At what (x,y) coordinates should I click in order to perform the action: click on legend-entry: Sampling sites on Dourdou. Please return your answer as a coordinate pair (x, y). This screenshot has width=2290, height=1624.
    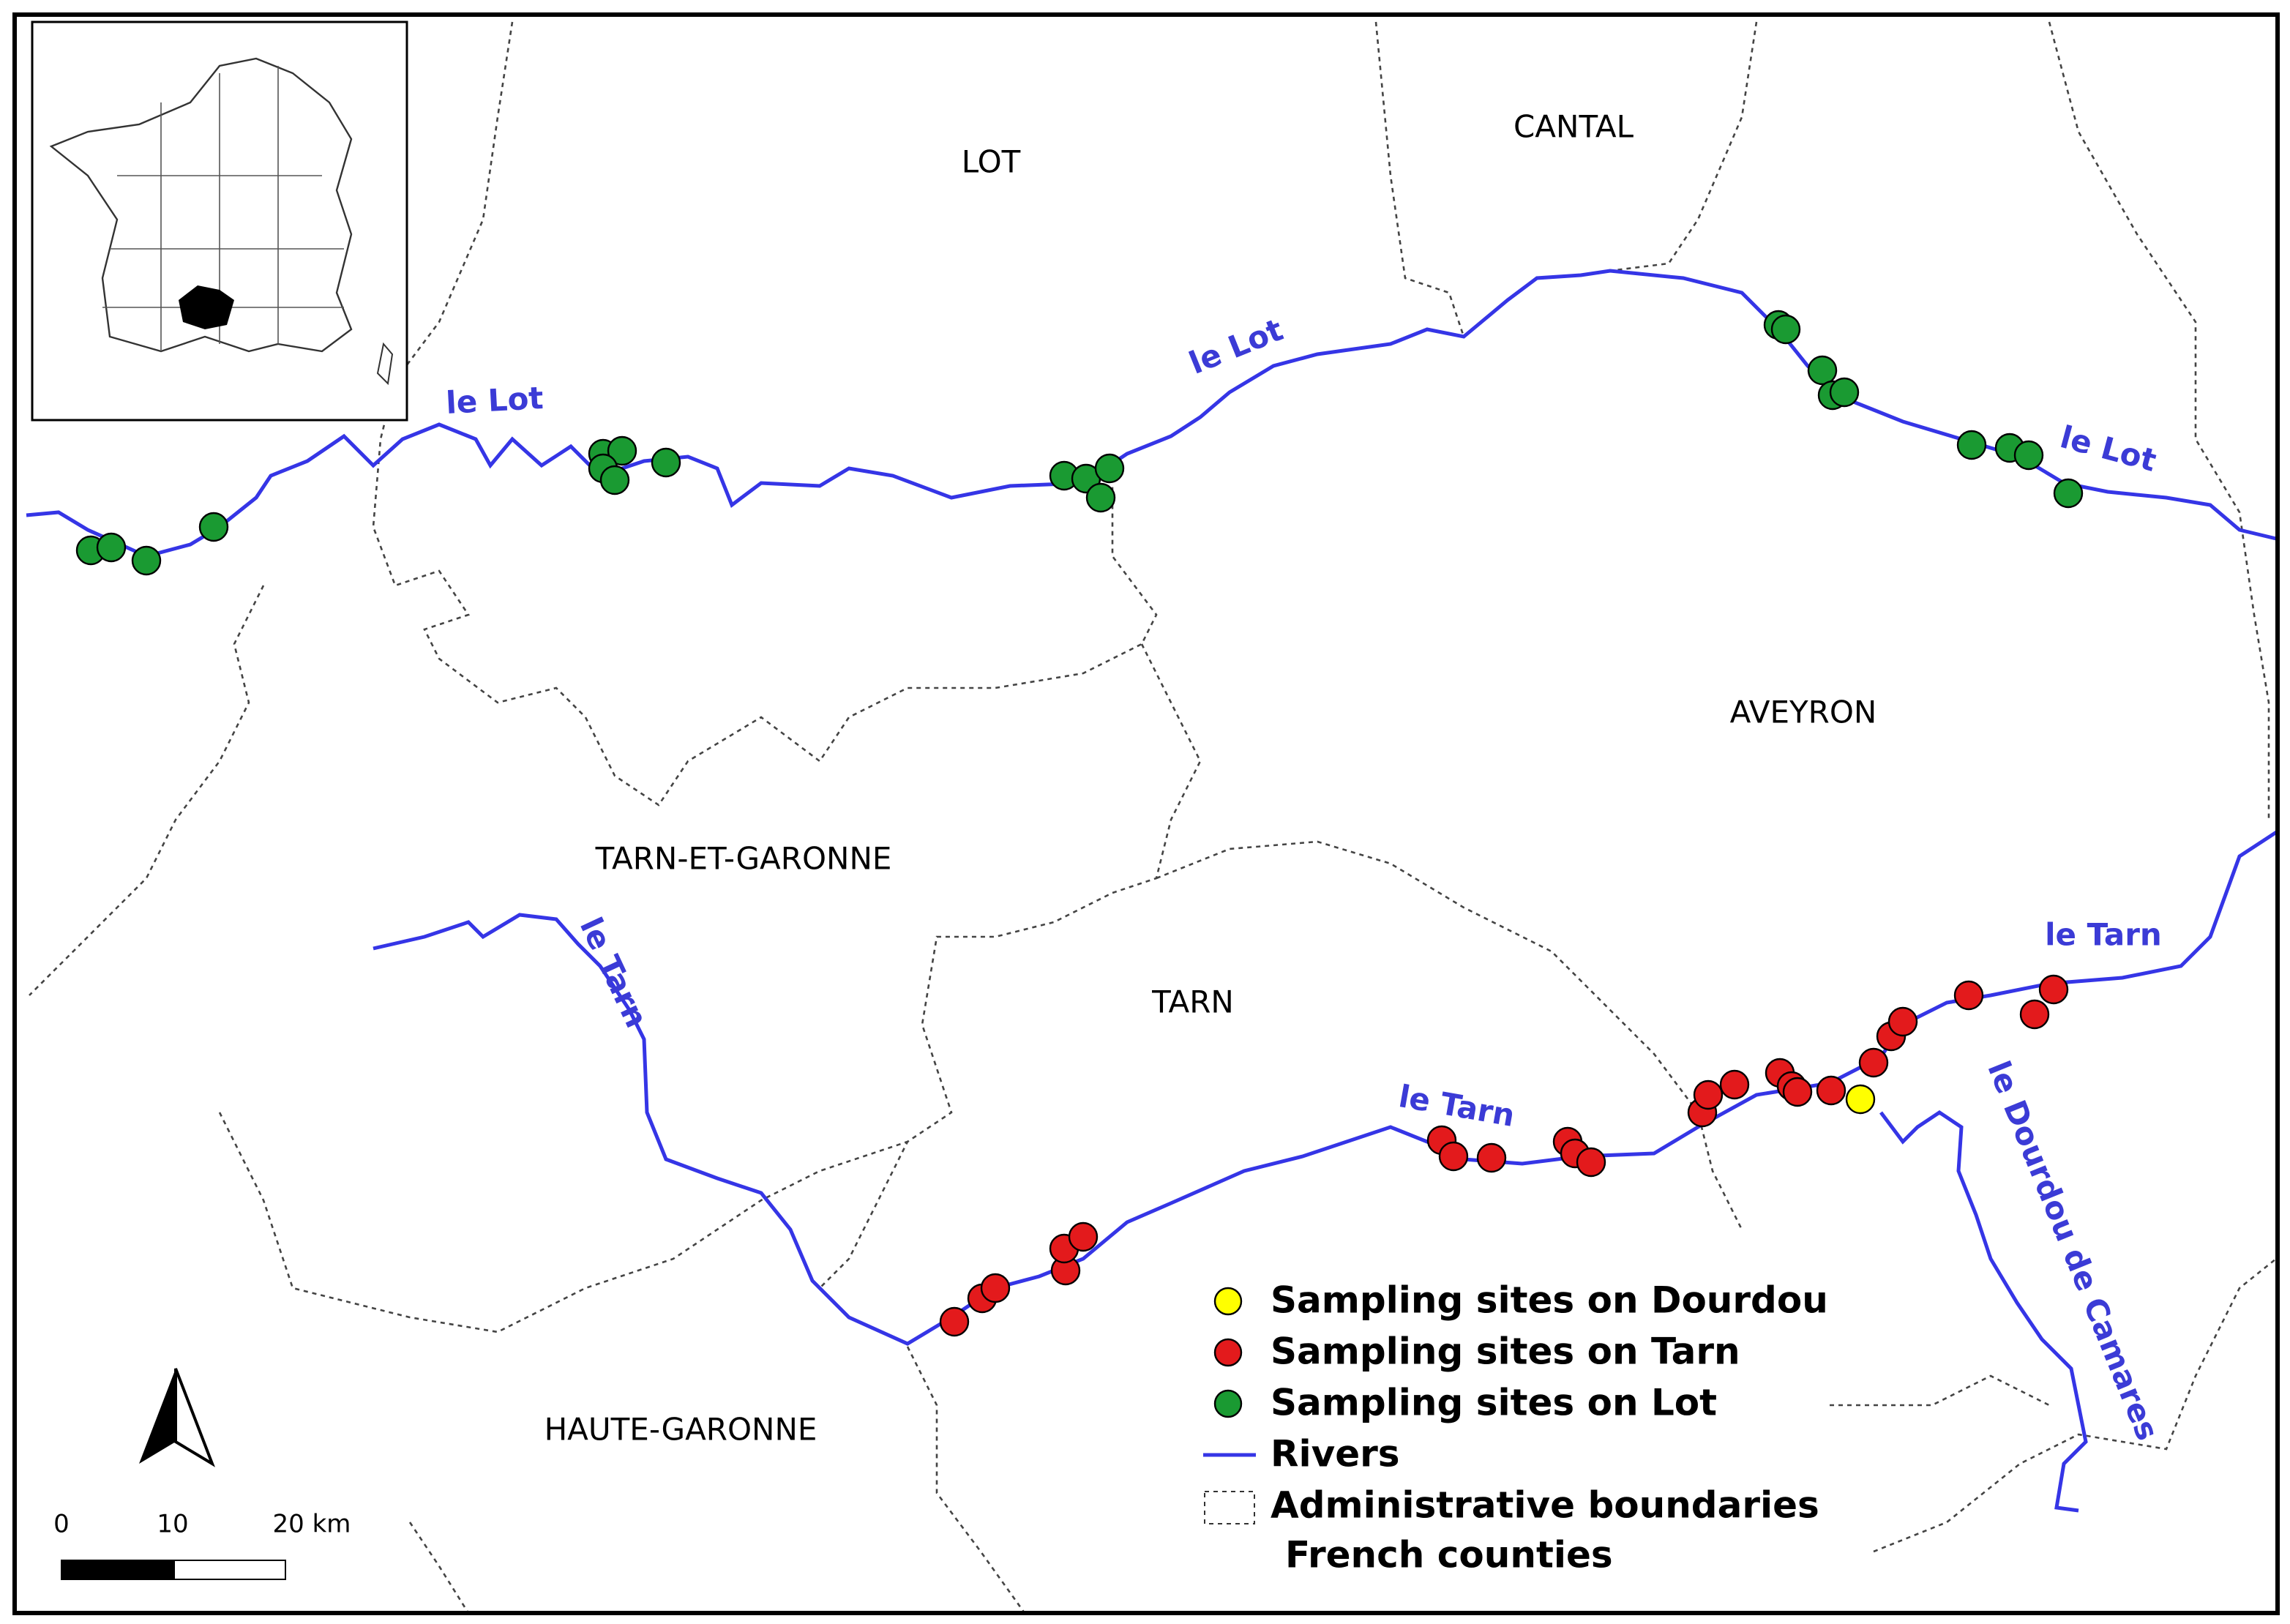
    Looking at the image, I should click on (1549, 1300).